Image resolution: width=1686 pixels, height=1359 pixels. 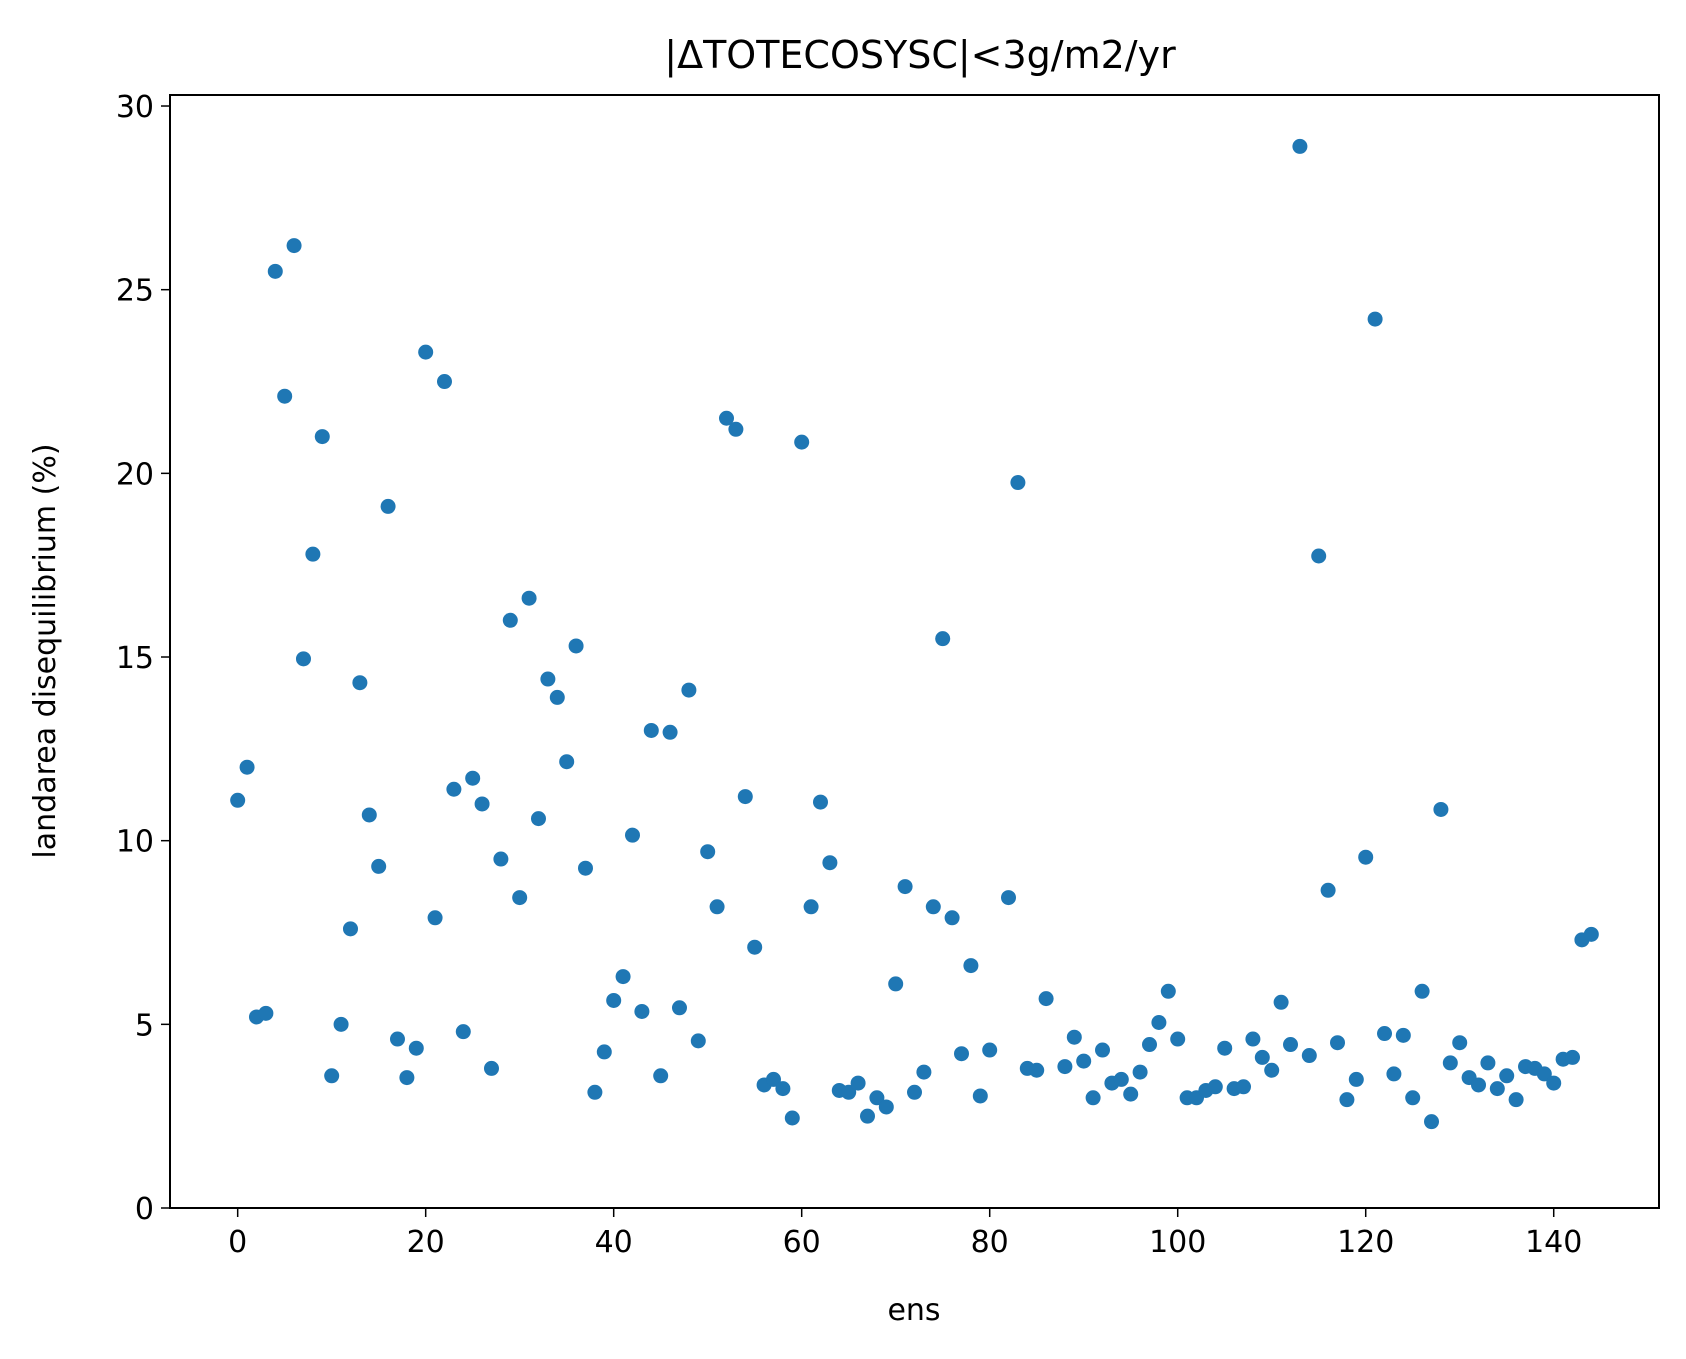 I want to click on x-tick-label: 40, so click(x=614, y=1242).